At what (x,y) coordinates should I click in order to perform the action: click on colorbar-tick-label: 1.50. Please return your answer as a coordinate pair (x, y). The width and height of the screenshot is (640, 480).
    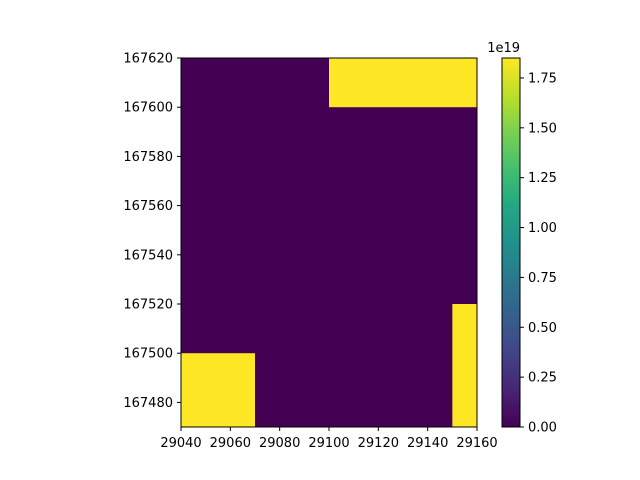
    Looking at the image, I should click on (542, 128).